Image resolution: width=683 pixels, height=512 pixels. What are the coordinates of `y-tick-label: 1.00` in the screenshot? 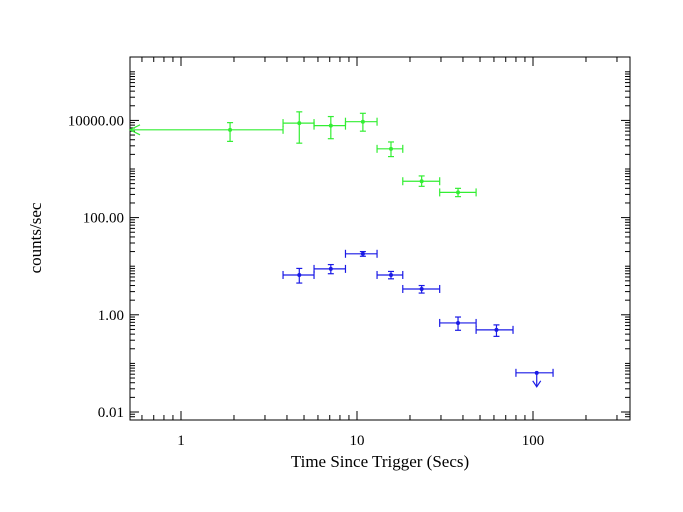 It's located at (111, 316).